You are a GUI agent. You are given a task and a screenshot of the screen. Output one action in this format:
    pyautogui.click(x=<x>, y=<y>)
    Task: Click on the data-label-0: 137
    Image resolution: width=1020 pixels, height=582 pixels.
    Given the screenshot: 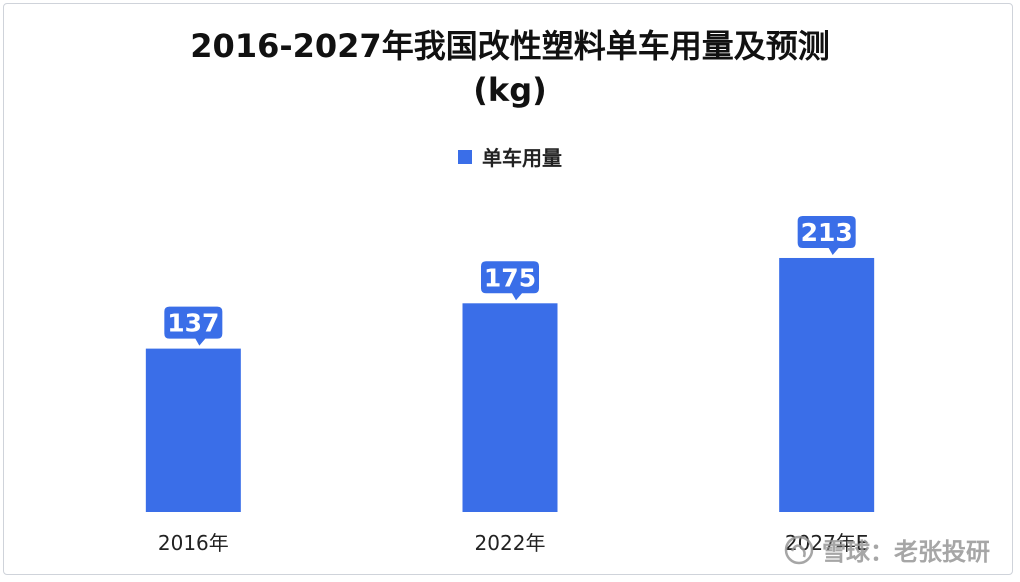 What is the action you would take?
    pyautogui.click(x=193, y=326)
    